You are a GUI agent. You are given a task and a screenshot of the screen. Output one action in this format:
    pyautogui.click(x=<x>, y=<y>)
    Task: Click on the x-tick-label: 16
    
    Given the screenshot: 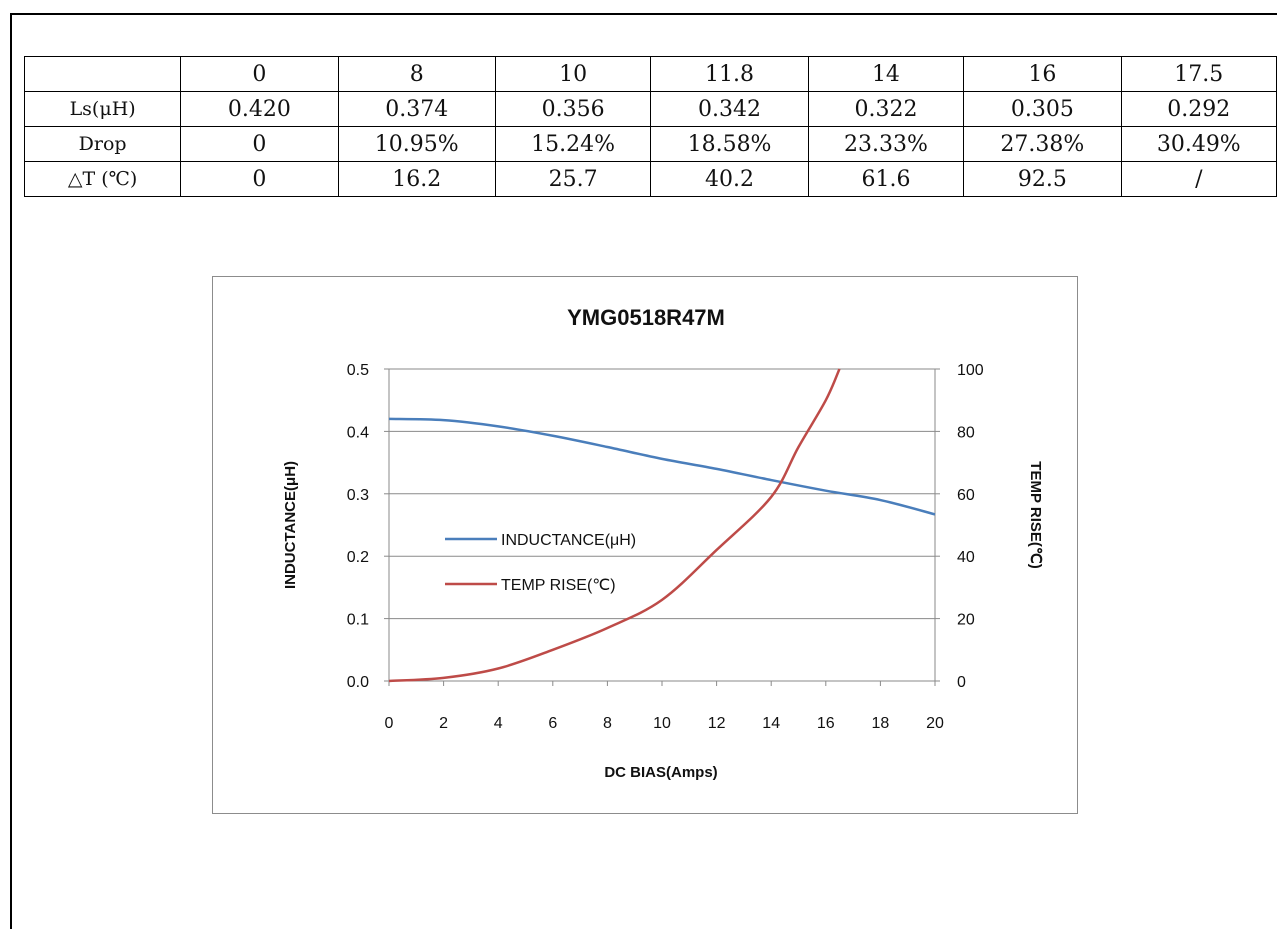 What is the action you would take?
    pyautogui.click(x=826, y=723)
    